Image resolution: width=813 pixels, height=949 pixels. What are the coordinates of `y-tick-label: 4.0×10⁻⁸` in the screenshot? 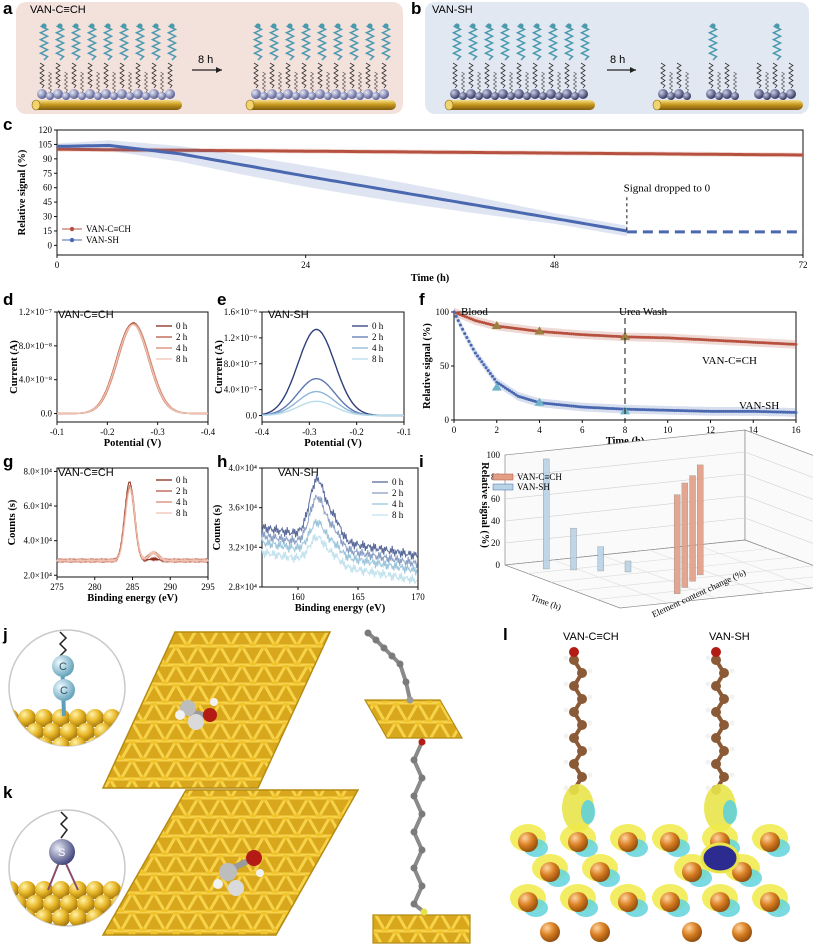 It's located at (35, 380).